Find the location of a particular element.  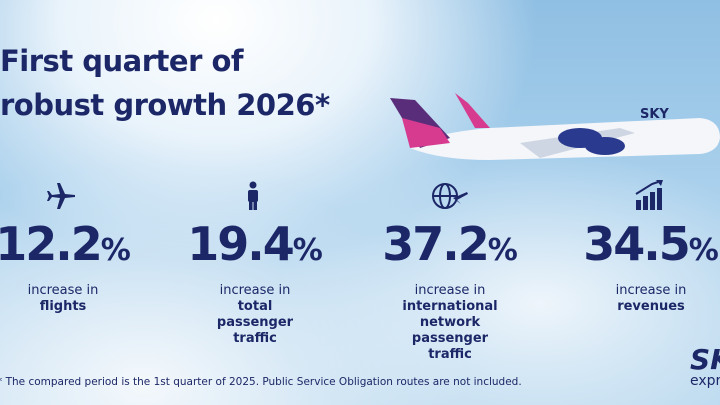

stat-number: 34.5% is located at coordinates (638, 247).